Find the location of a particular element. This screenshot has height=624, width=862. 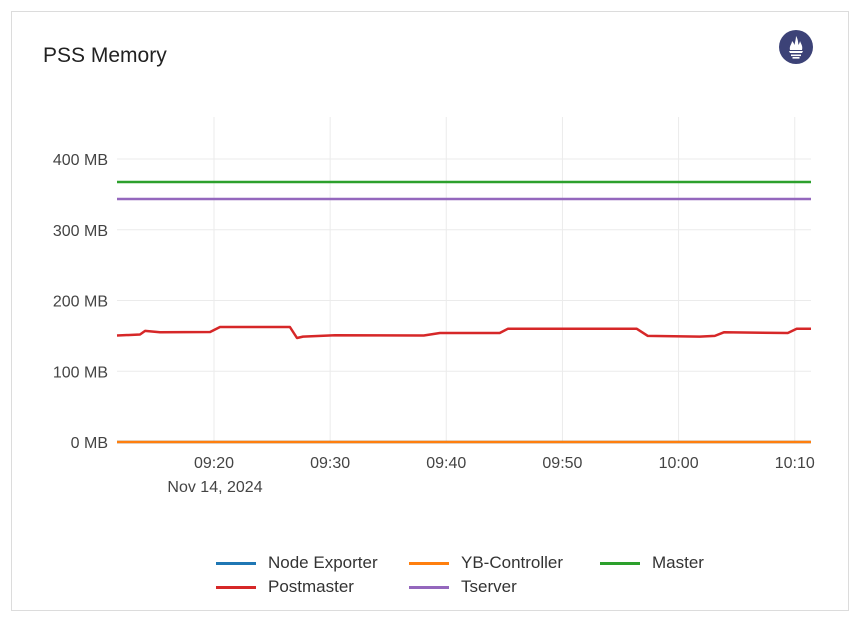

legend-label: Node Exporter is located at coordinates (323, 562).